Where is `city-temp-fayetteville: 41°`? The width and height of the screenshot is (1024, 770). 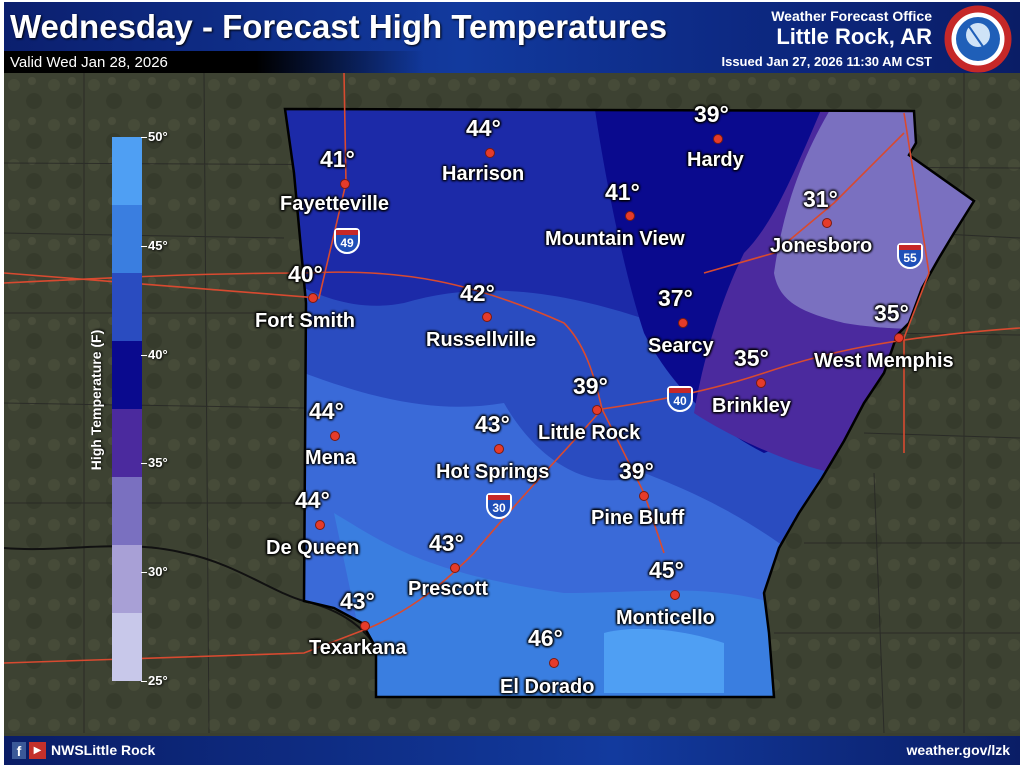
city-temp-fayetteville: 41° is located at coordinates (337, 159).